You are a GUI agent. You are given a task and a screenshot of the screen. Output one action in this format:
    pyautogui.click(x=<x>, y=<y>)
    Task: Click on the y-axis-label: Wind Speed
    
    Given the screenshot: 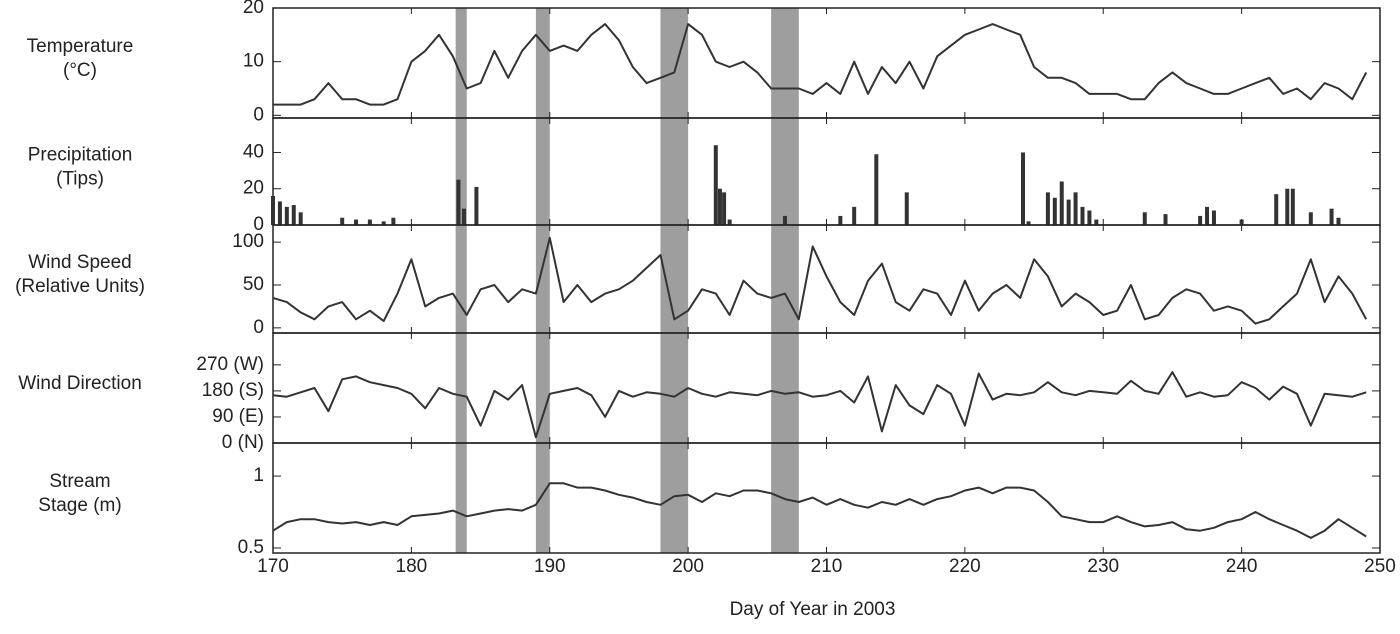 What is the action you would take?
    pyautogui.click(x=80, y=262)
    